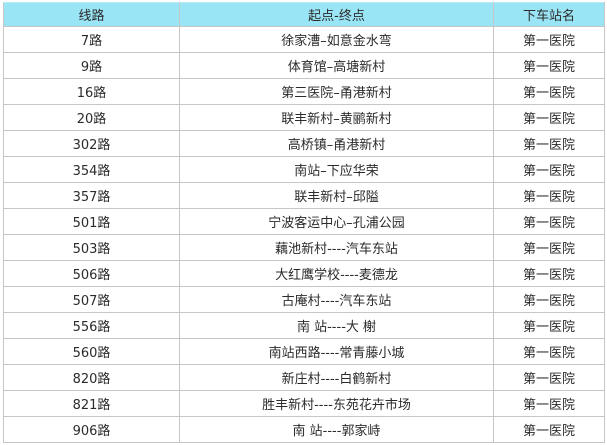 The width and height of the screenshot is (607, 445). What do you see at coordinates (336, 143) in the screenshot?
I see `endpoints-cell: 高桥镇–甬港新村` at bounding box center [336, 143].